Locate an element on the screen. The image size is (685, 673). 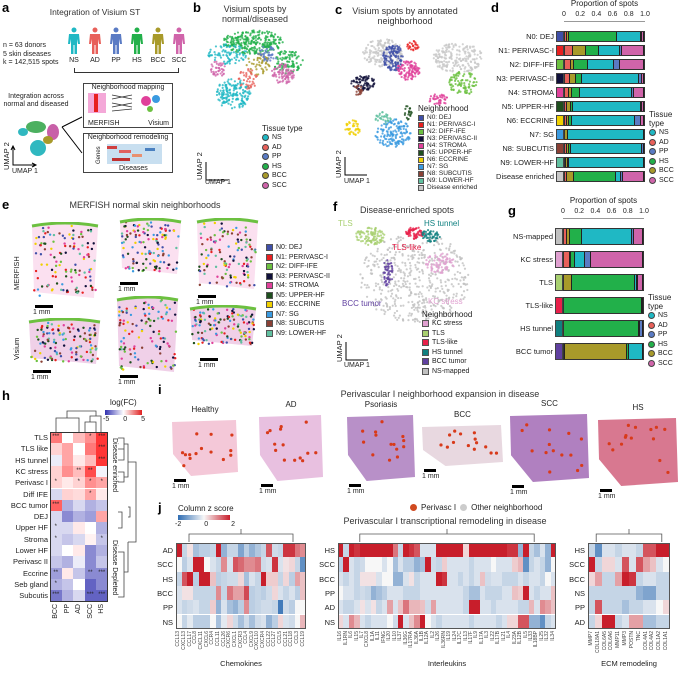
neighborhood-mapping-box: Neighborhood mapping MERFISH Visium is located at coordinates (128, 105).